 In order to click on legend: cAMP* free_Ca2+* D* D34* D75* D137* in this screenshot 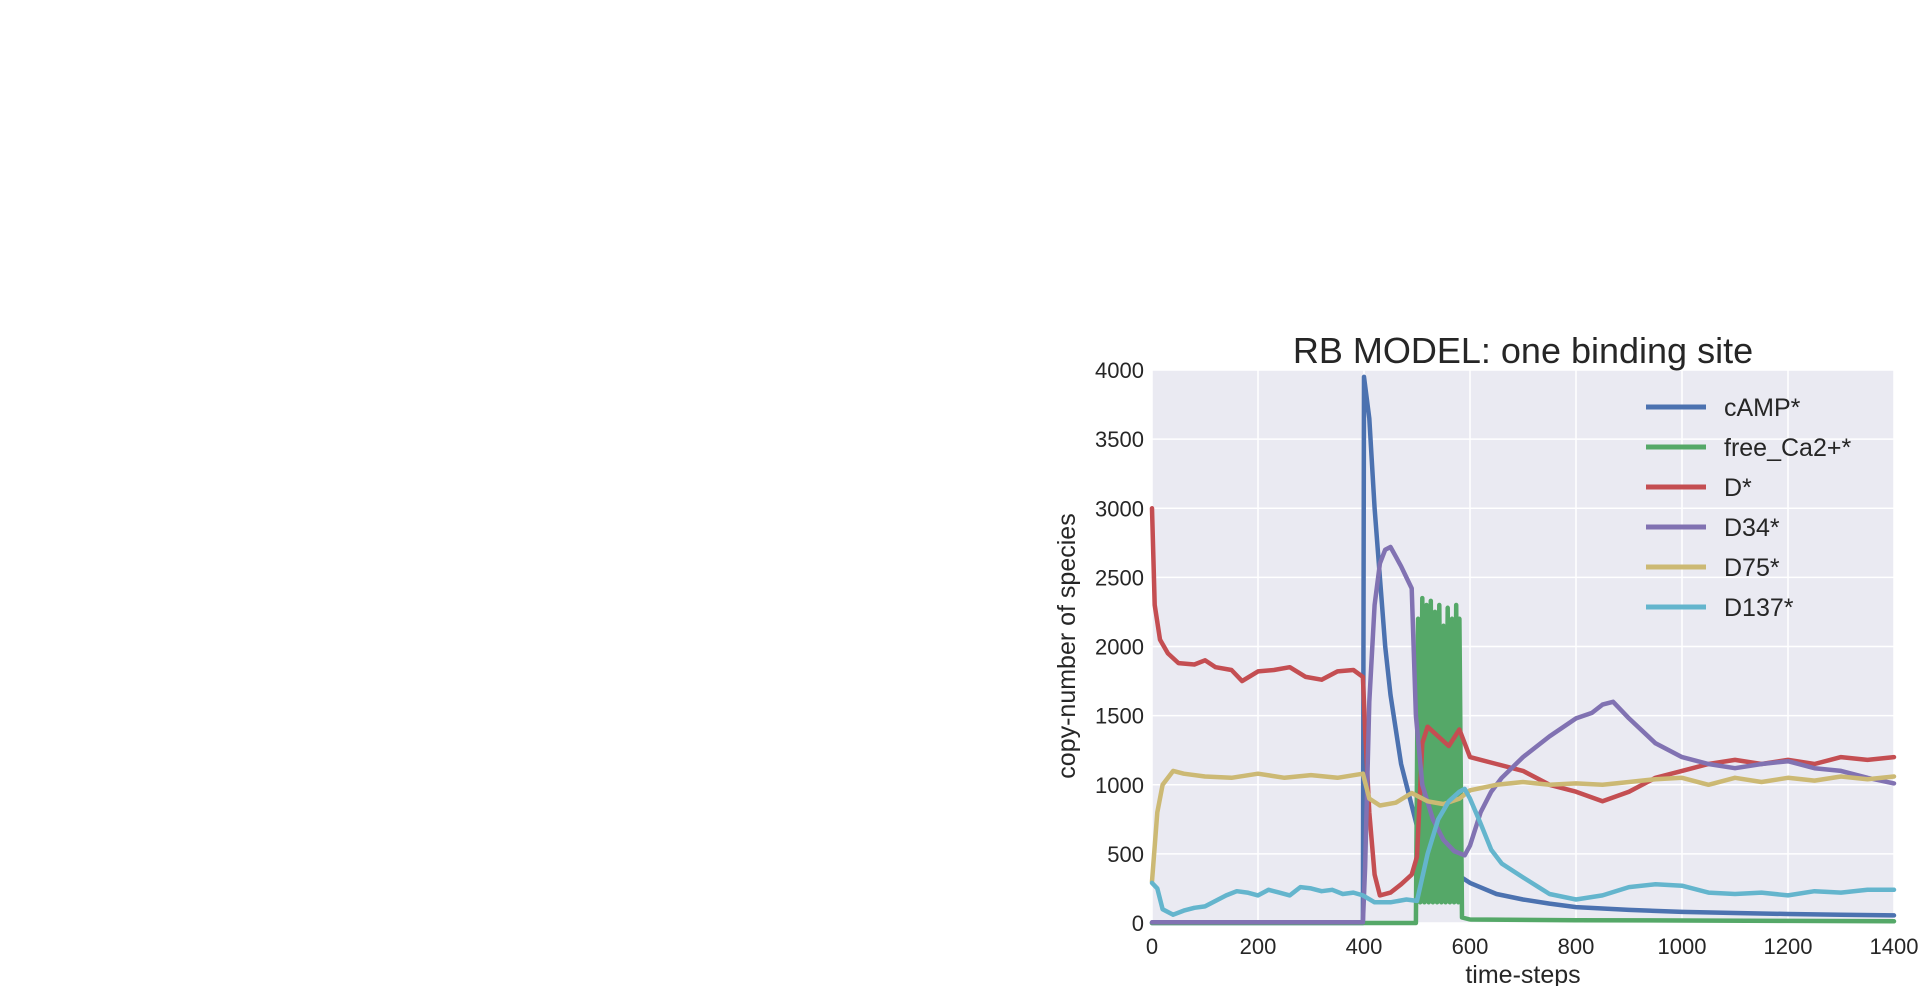, I will do `click(1748, 508)`.